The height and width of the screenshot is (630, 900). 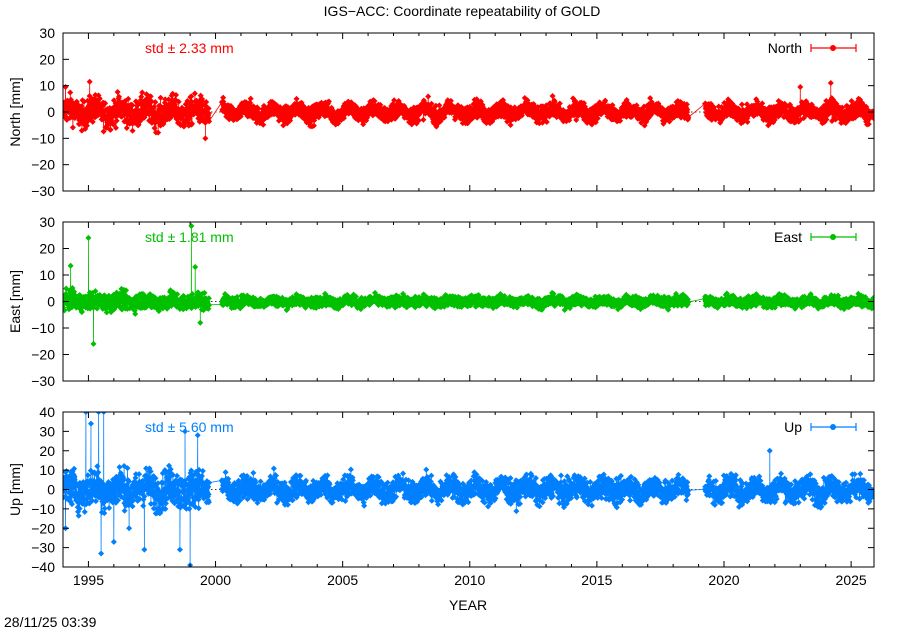 I want to click on legend-marker, so click(x=833, y=48).